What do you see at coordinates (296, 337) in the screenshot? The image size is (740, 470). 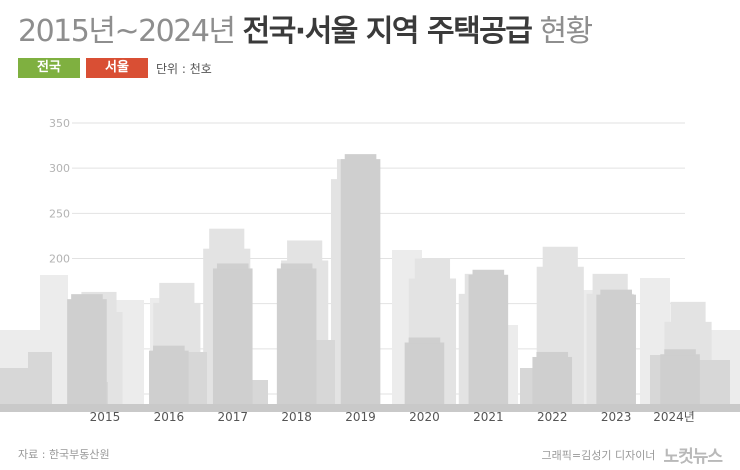 I see `seoul-building-2018` at bounding box center [296, 337].